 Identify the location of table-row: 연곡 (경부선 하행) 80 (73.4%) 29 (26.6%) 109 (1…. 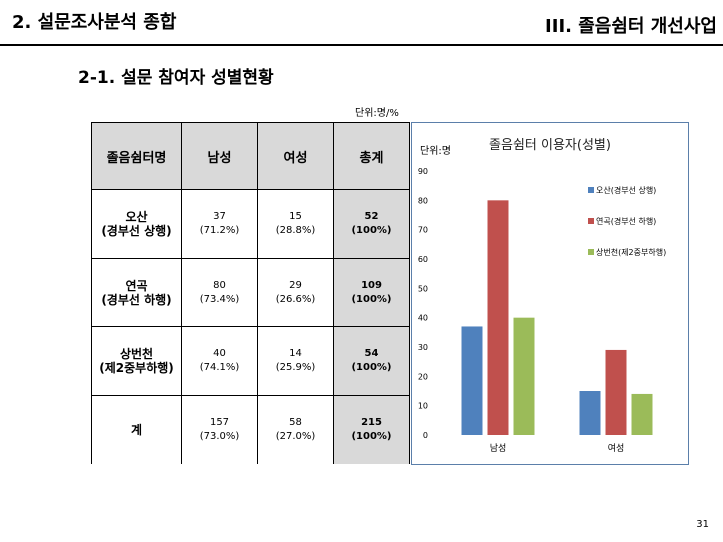
(250, 292).